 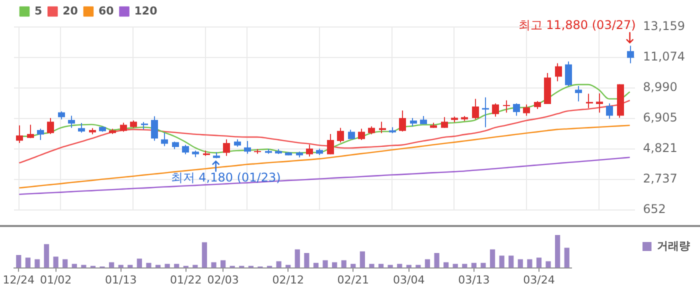 I want to click on y-tick-label: 652, so click(x=654, y=209).